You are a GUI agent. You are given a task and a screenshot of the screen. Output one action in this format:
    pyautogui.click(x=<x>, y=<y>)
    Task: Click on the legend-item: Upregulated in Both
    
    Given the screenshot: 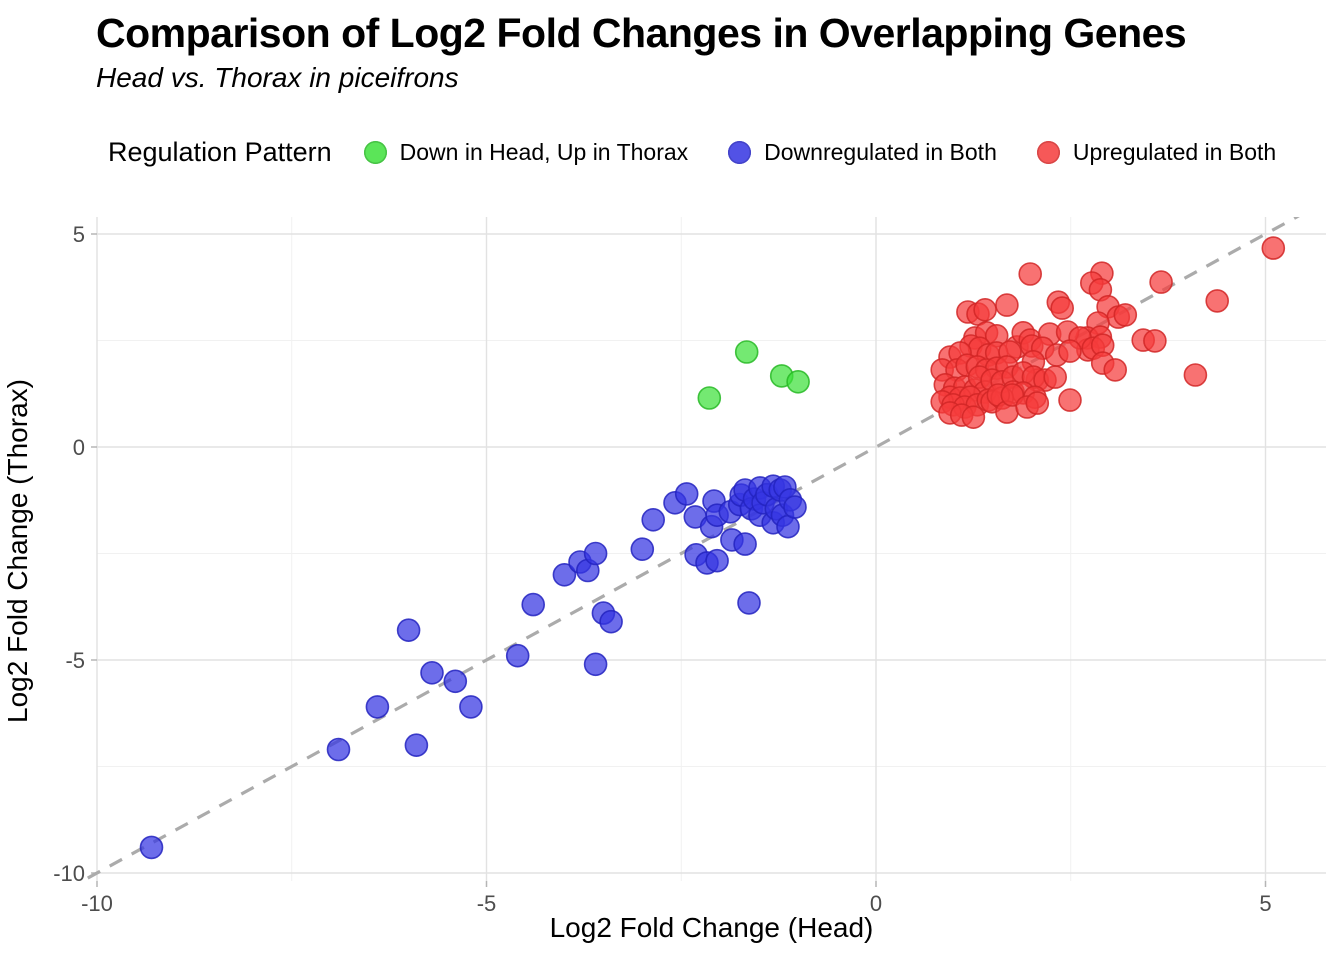 What is the action you would take?
    pyautogui.click(x=1156, y=152)
    